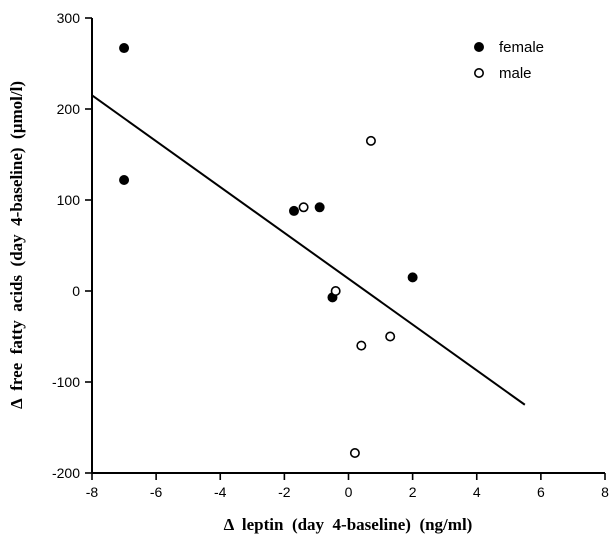 This screenshot has height=546, width=613. Describe the element at coordinates (508, 60) in the screenshot. I see `legend: female male` at that location.